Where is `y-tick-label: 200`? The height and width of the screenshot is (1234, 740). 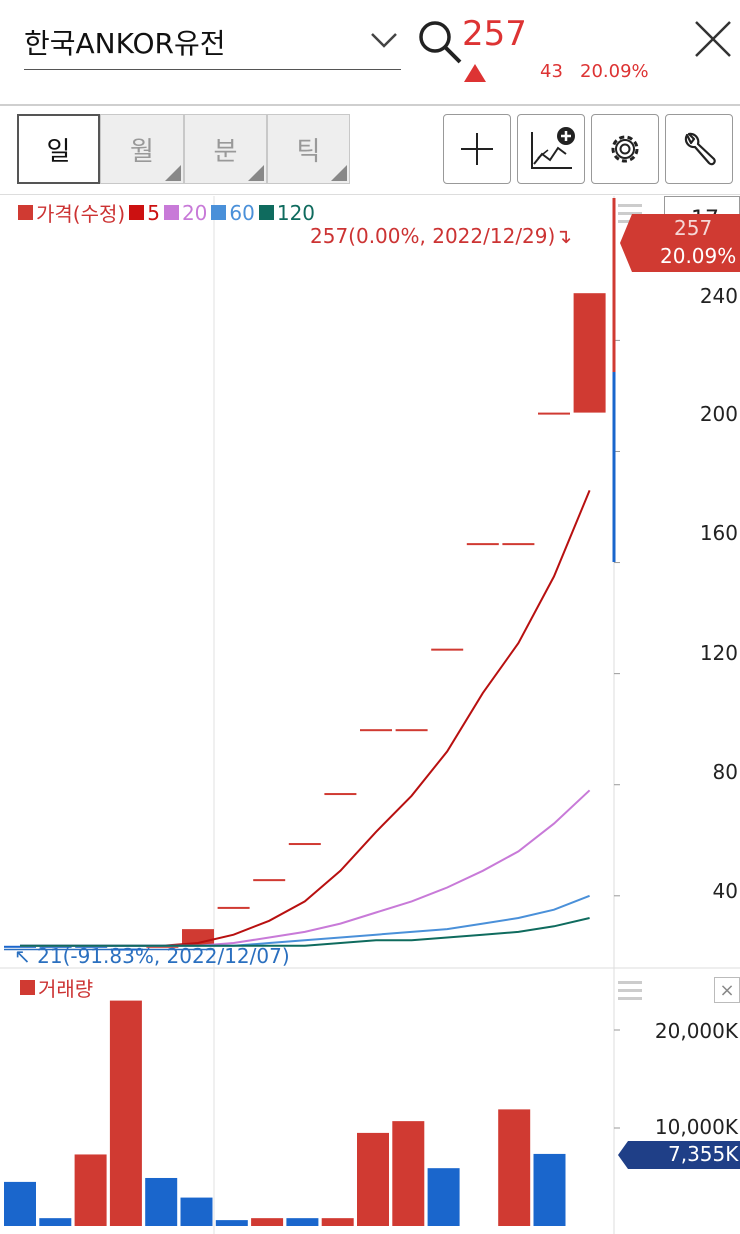
y-tick-label: 200 is located at coordinates (718, 414).